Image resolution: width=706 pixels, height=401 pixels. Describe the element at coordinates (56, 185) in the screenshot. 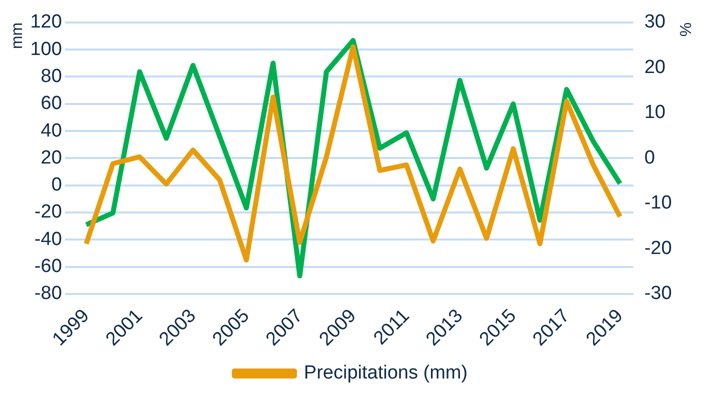

I see `y-tick-label: 0` at that location.